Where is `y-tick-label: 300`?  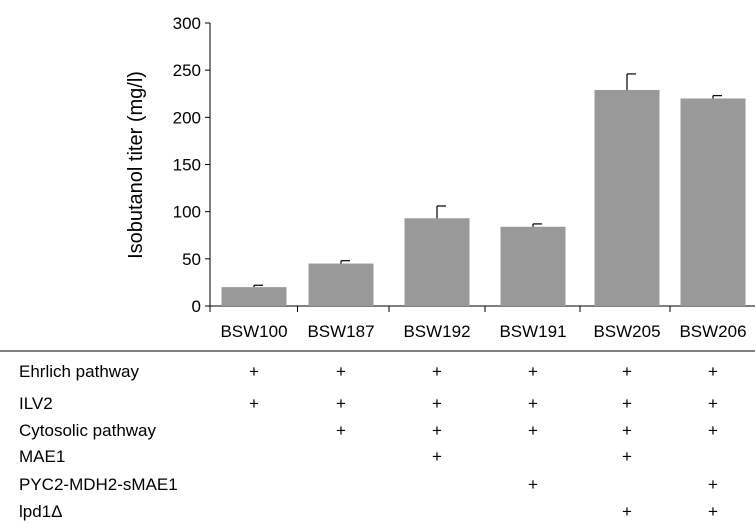
y-tick-label: 300 is located at coordinates (187, 23).